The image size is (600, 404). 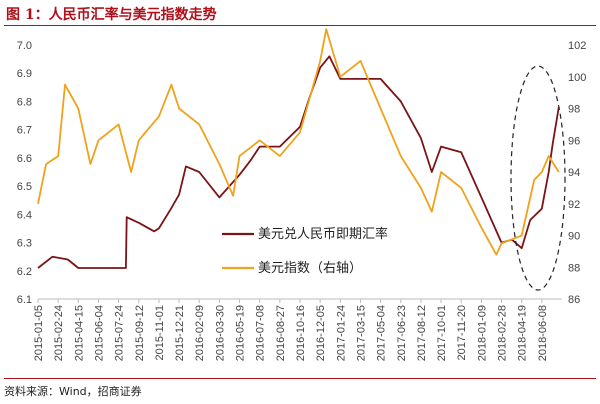 I want to click on x-tick-label: 2015-07-24, so click(x=120, y=333).